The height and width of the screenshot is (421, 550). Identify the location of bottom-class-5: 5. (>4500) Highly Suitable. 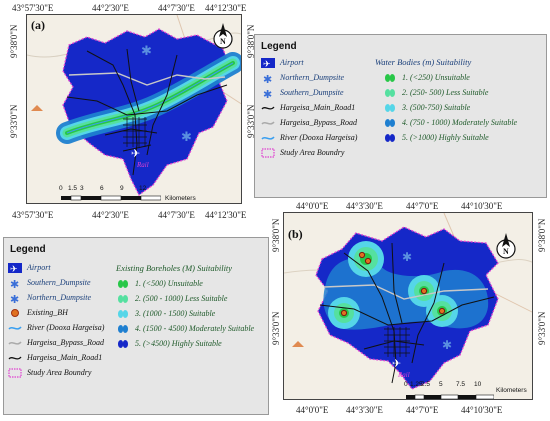
(169, 344).